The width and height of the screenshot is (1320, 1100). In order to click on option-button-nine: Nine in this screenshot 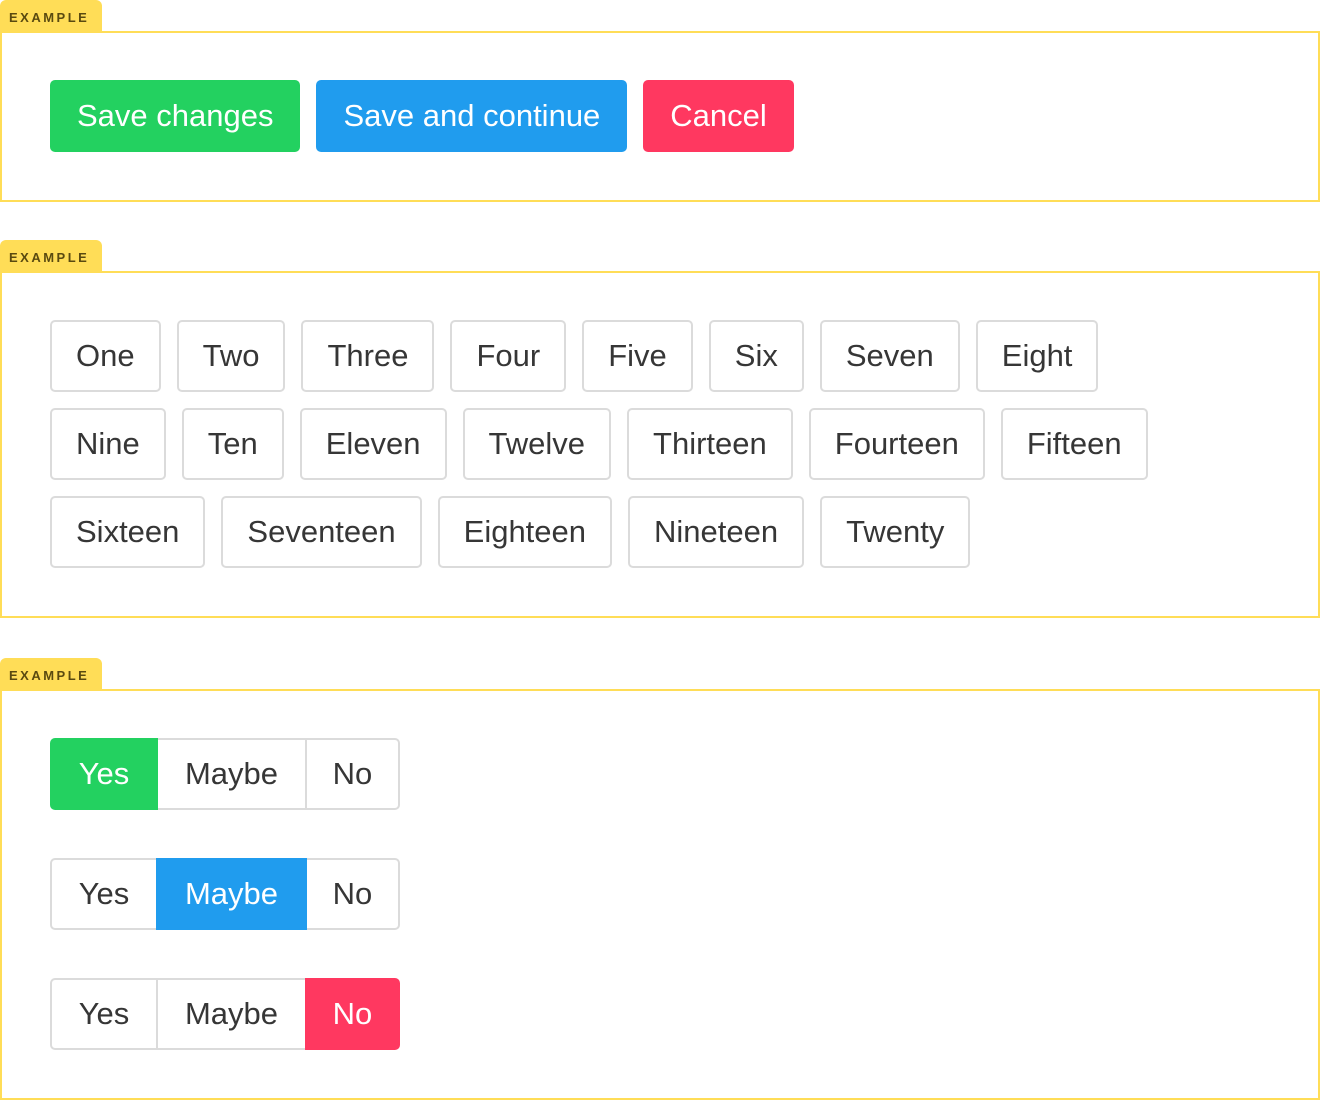, I will do `click(108, 444)`.